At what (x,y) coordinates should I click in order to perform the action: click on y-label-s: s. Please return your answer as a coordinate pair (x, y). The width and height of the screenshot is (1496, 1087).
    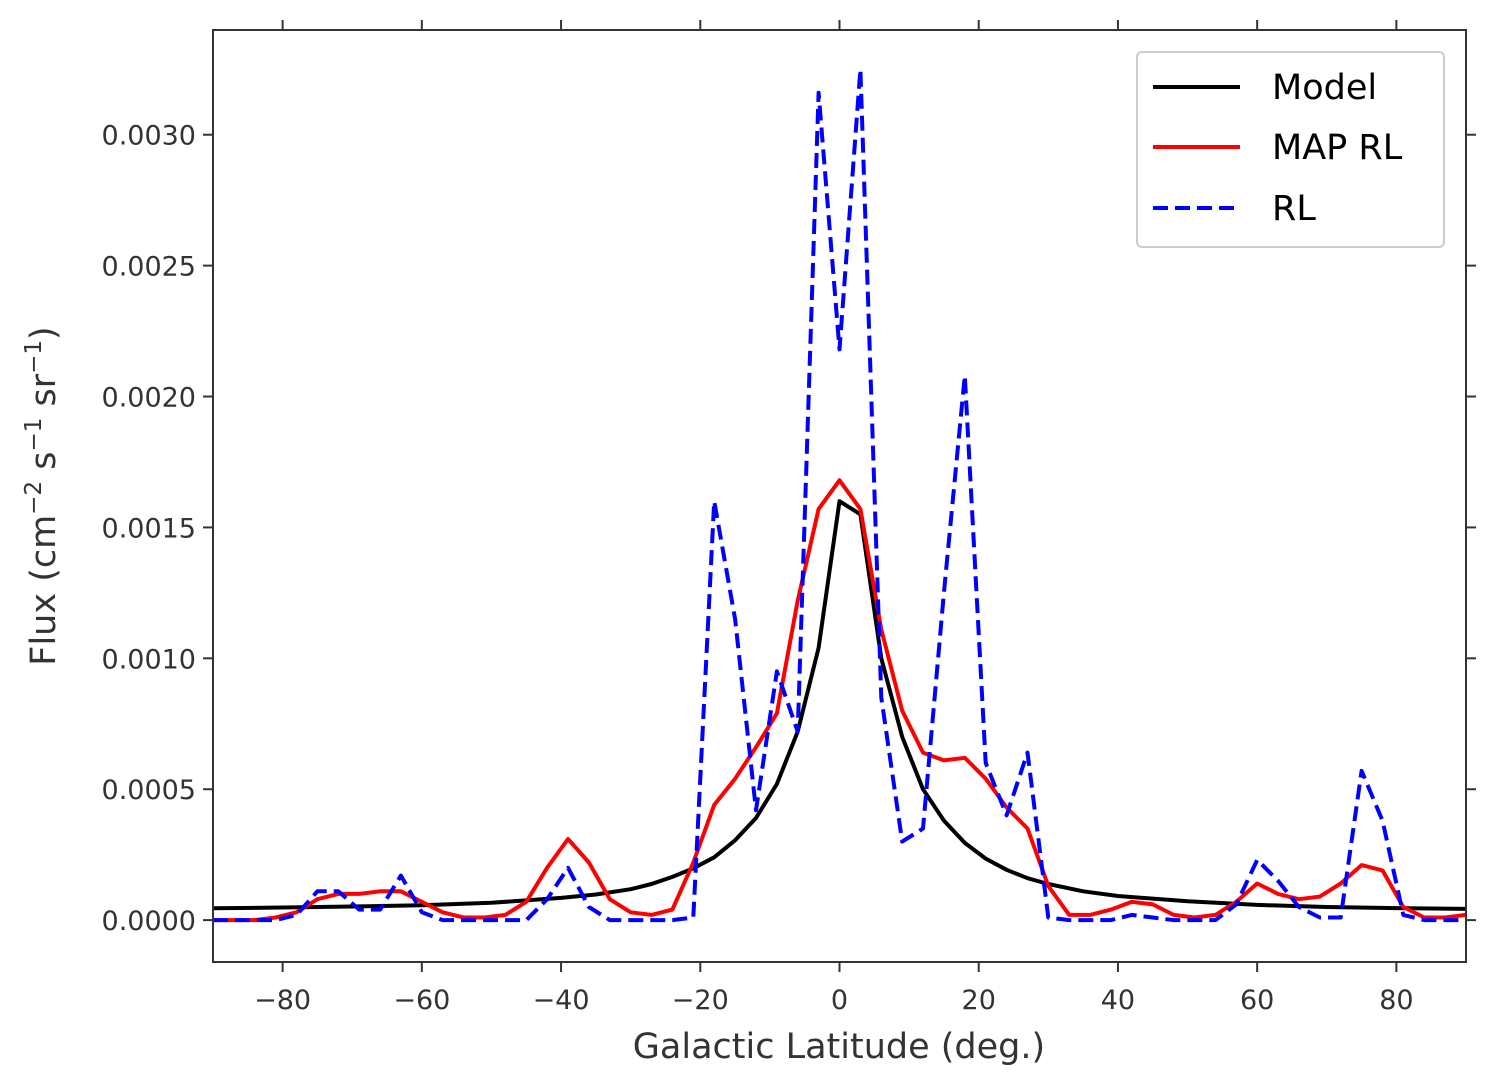
    Looking at the image, I should click on (44, 466).